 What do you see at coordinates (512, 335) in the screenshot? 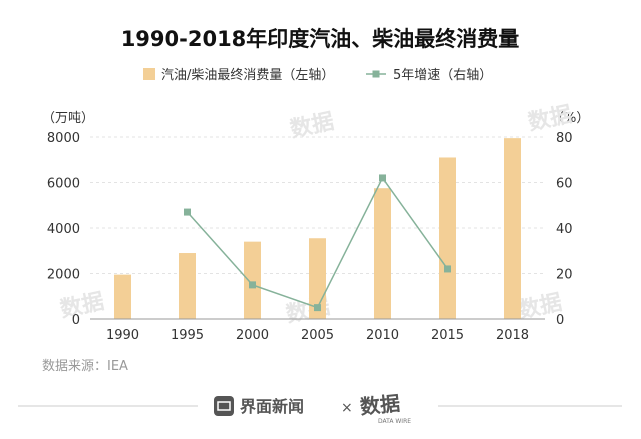
I see `x-axis-tick-label: 2018` at bounding box center [512, 335].